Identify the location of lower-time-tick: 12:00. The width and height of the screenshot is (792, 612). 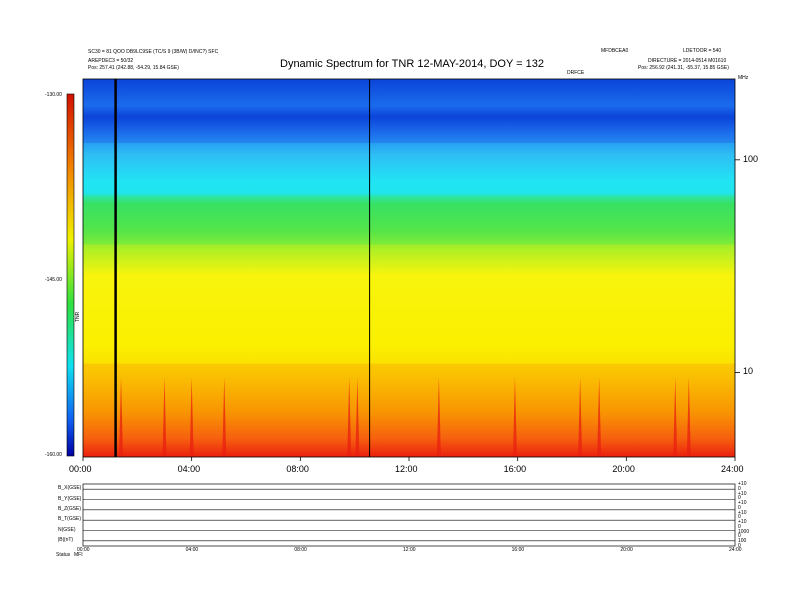
(409, 550).